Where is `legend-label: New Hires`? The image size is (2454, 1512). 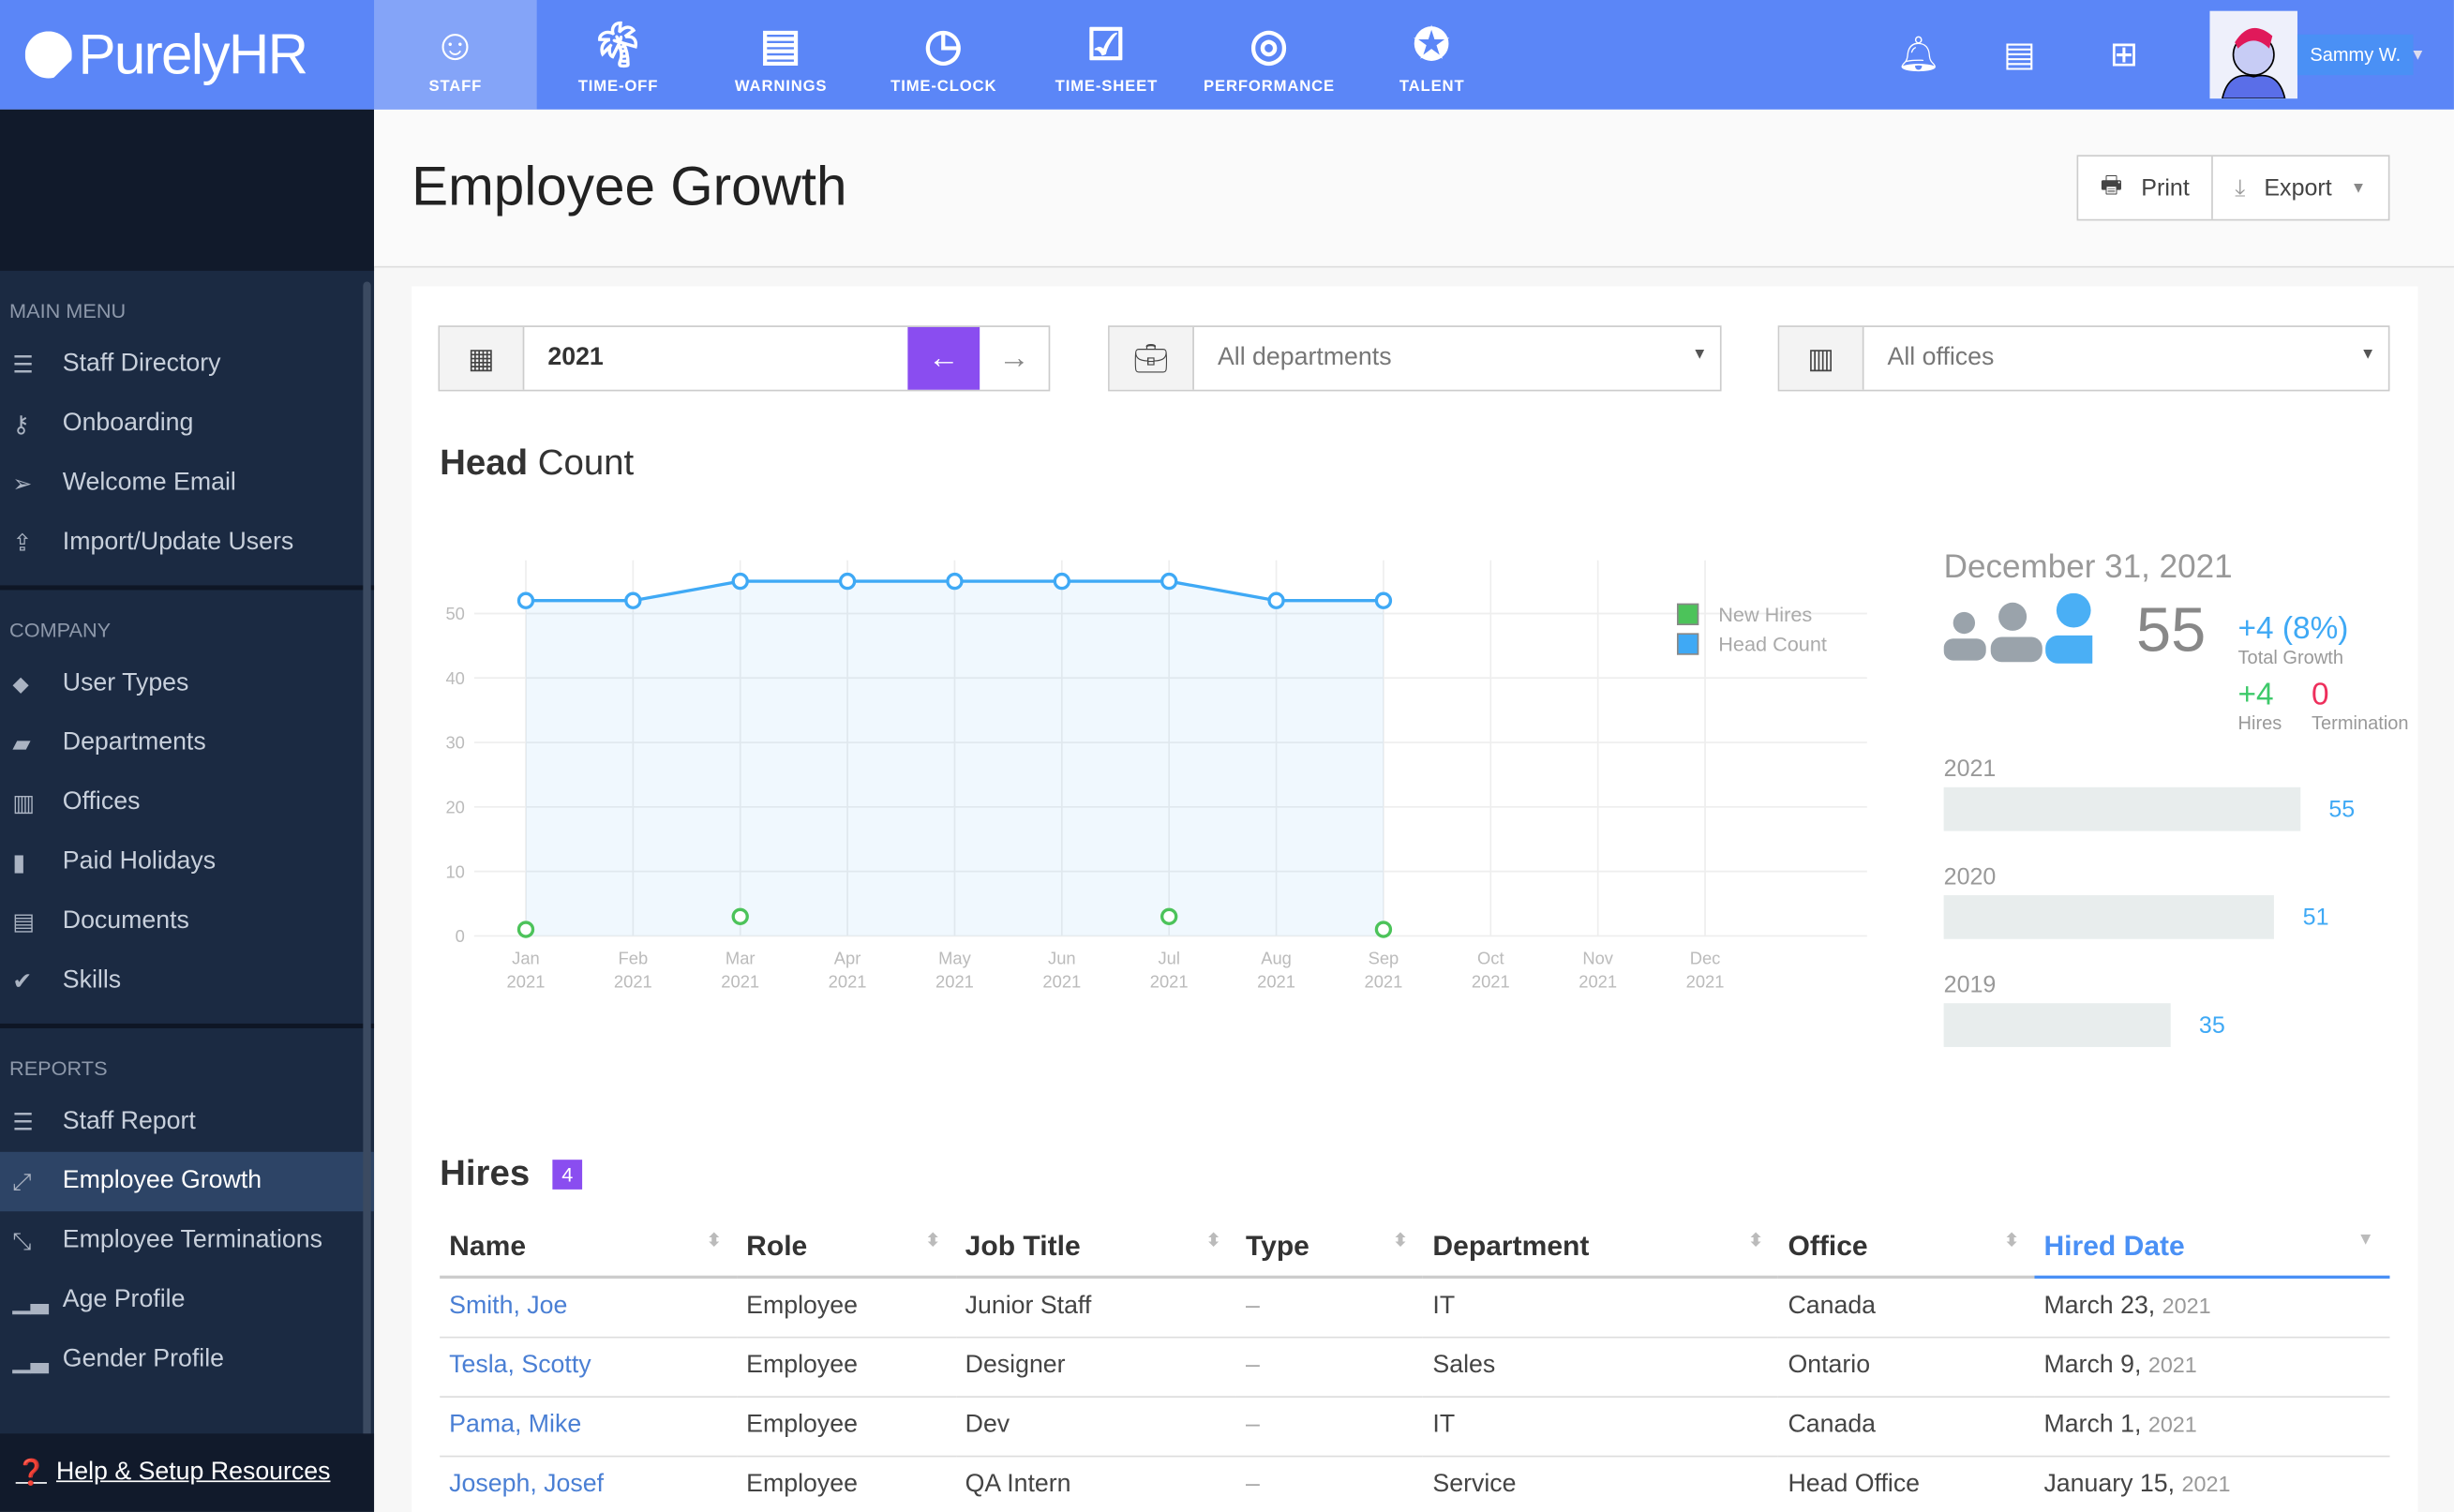 legend-label: New Hires is located at coordinates (1765, 614).